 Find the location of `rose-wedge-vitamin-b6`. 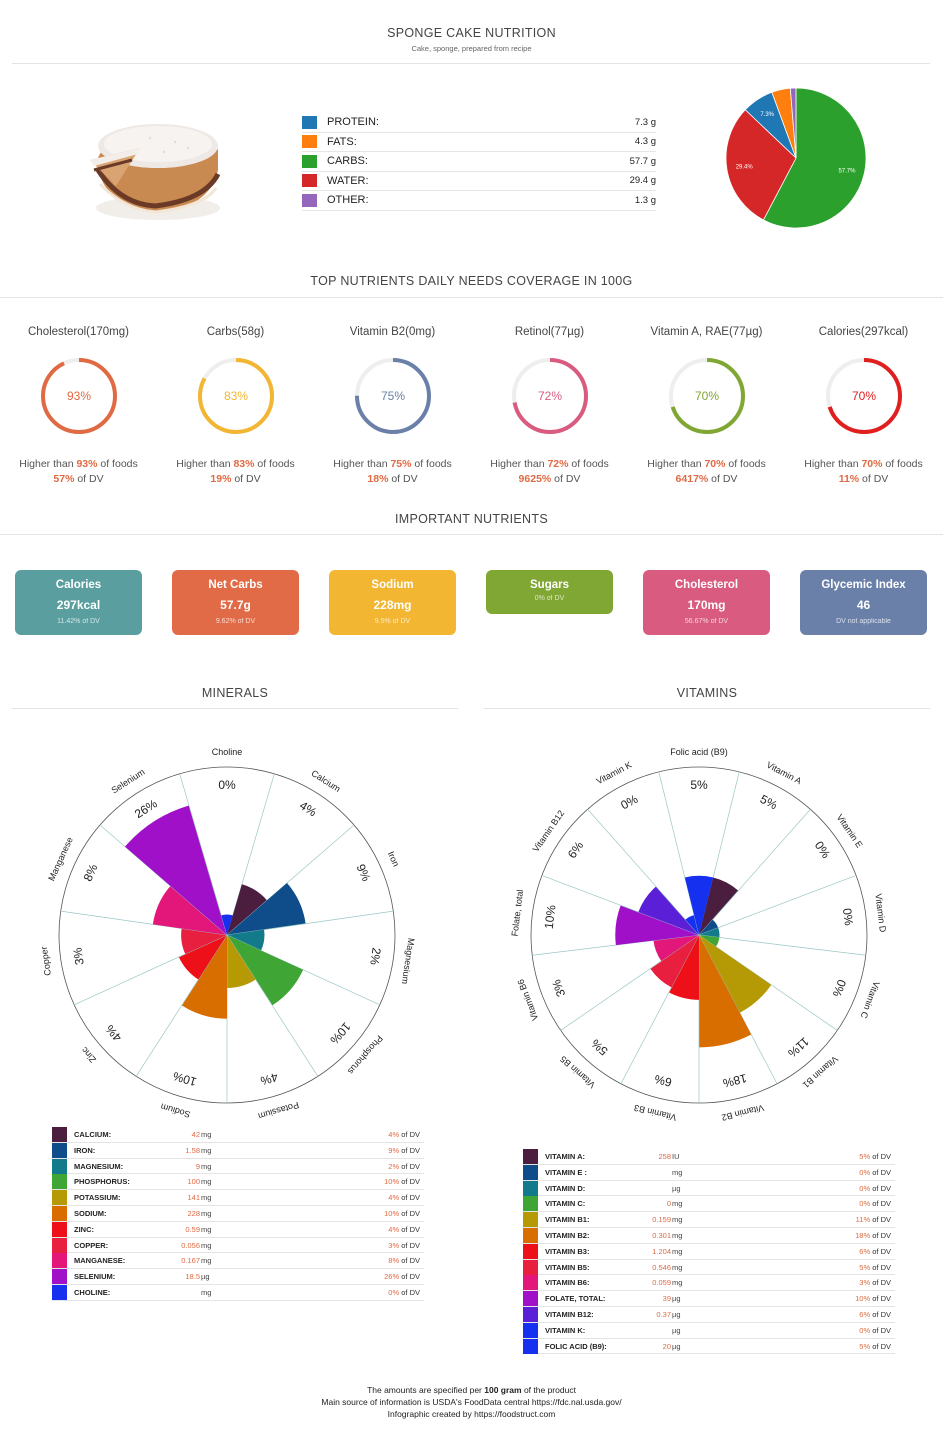

rose-wedge-vitamin-b6 is located at coordinates (676, 948).